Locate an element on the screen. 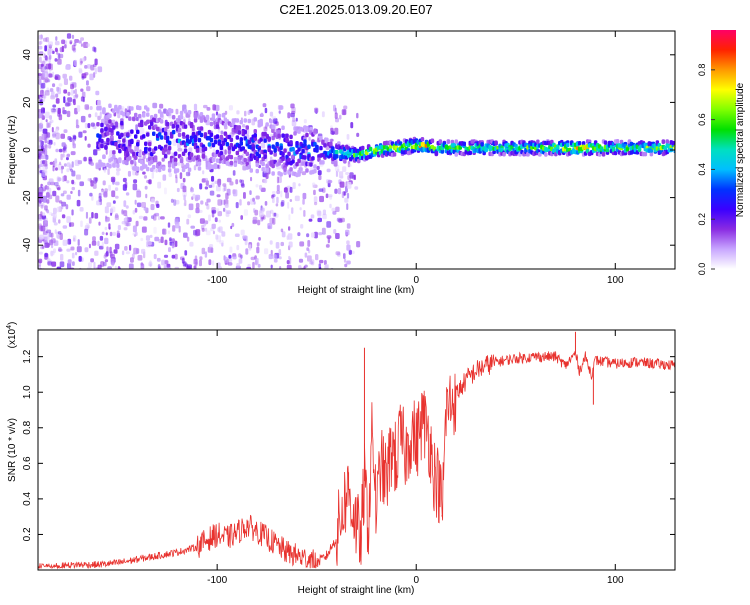  snr-x-label: Height of straight line (km) is located at coordinates (356, 590).